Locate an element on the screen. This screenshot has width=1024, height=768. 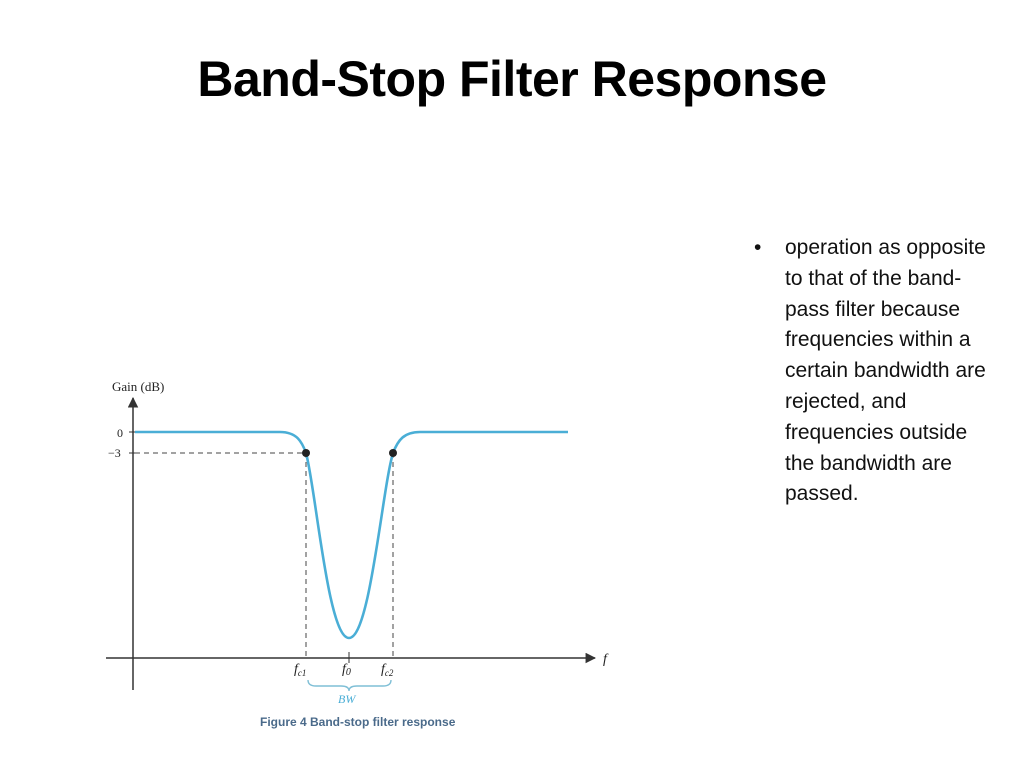
fc2-label-sub: c2 is located at coordinates (389, 673).